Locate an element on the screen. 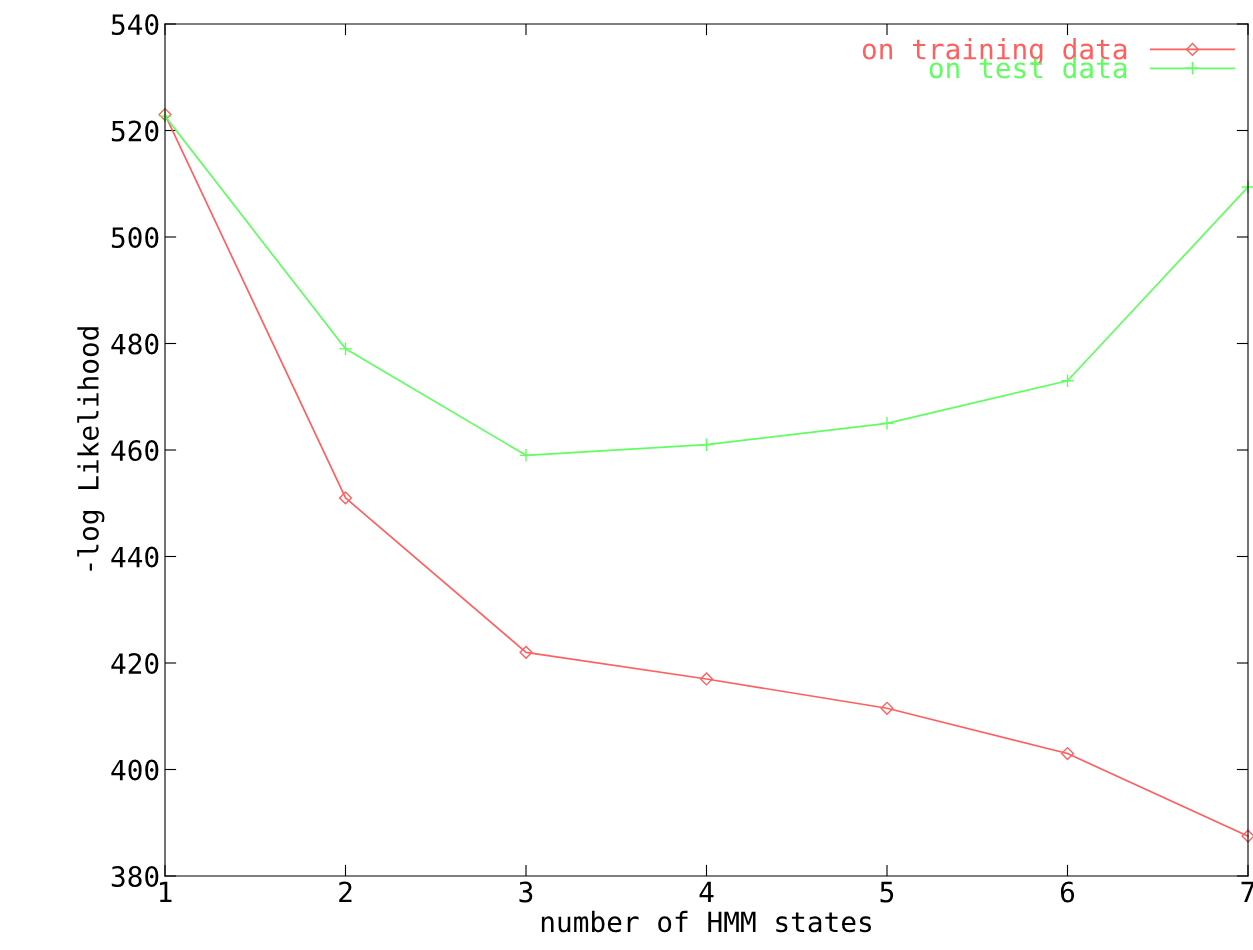 The image size is (1253, 950). x-tick-label: 1 is located at coordinates (165, 892).